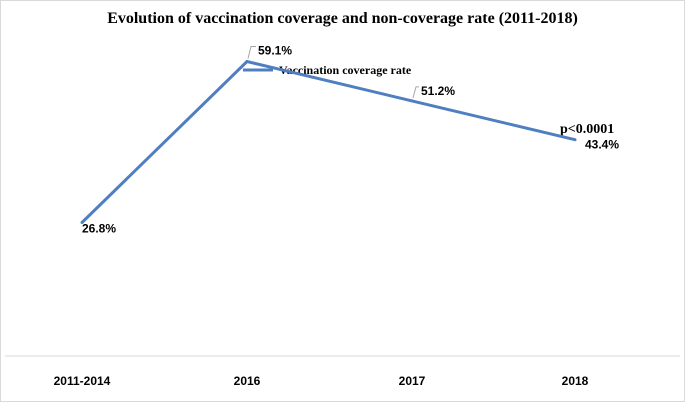 This screenshot has width=685, height=402. Describe the element at coordinates (575, 381) in the screenshot. I see `x-tick-label-2018: 2018` at that location.